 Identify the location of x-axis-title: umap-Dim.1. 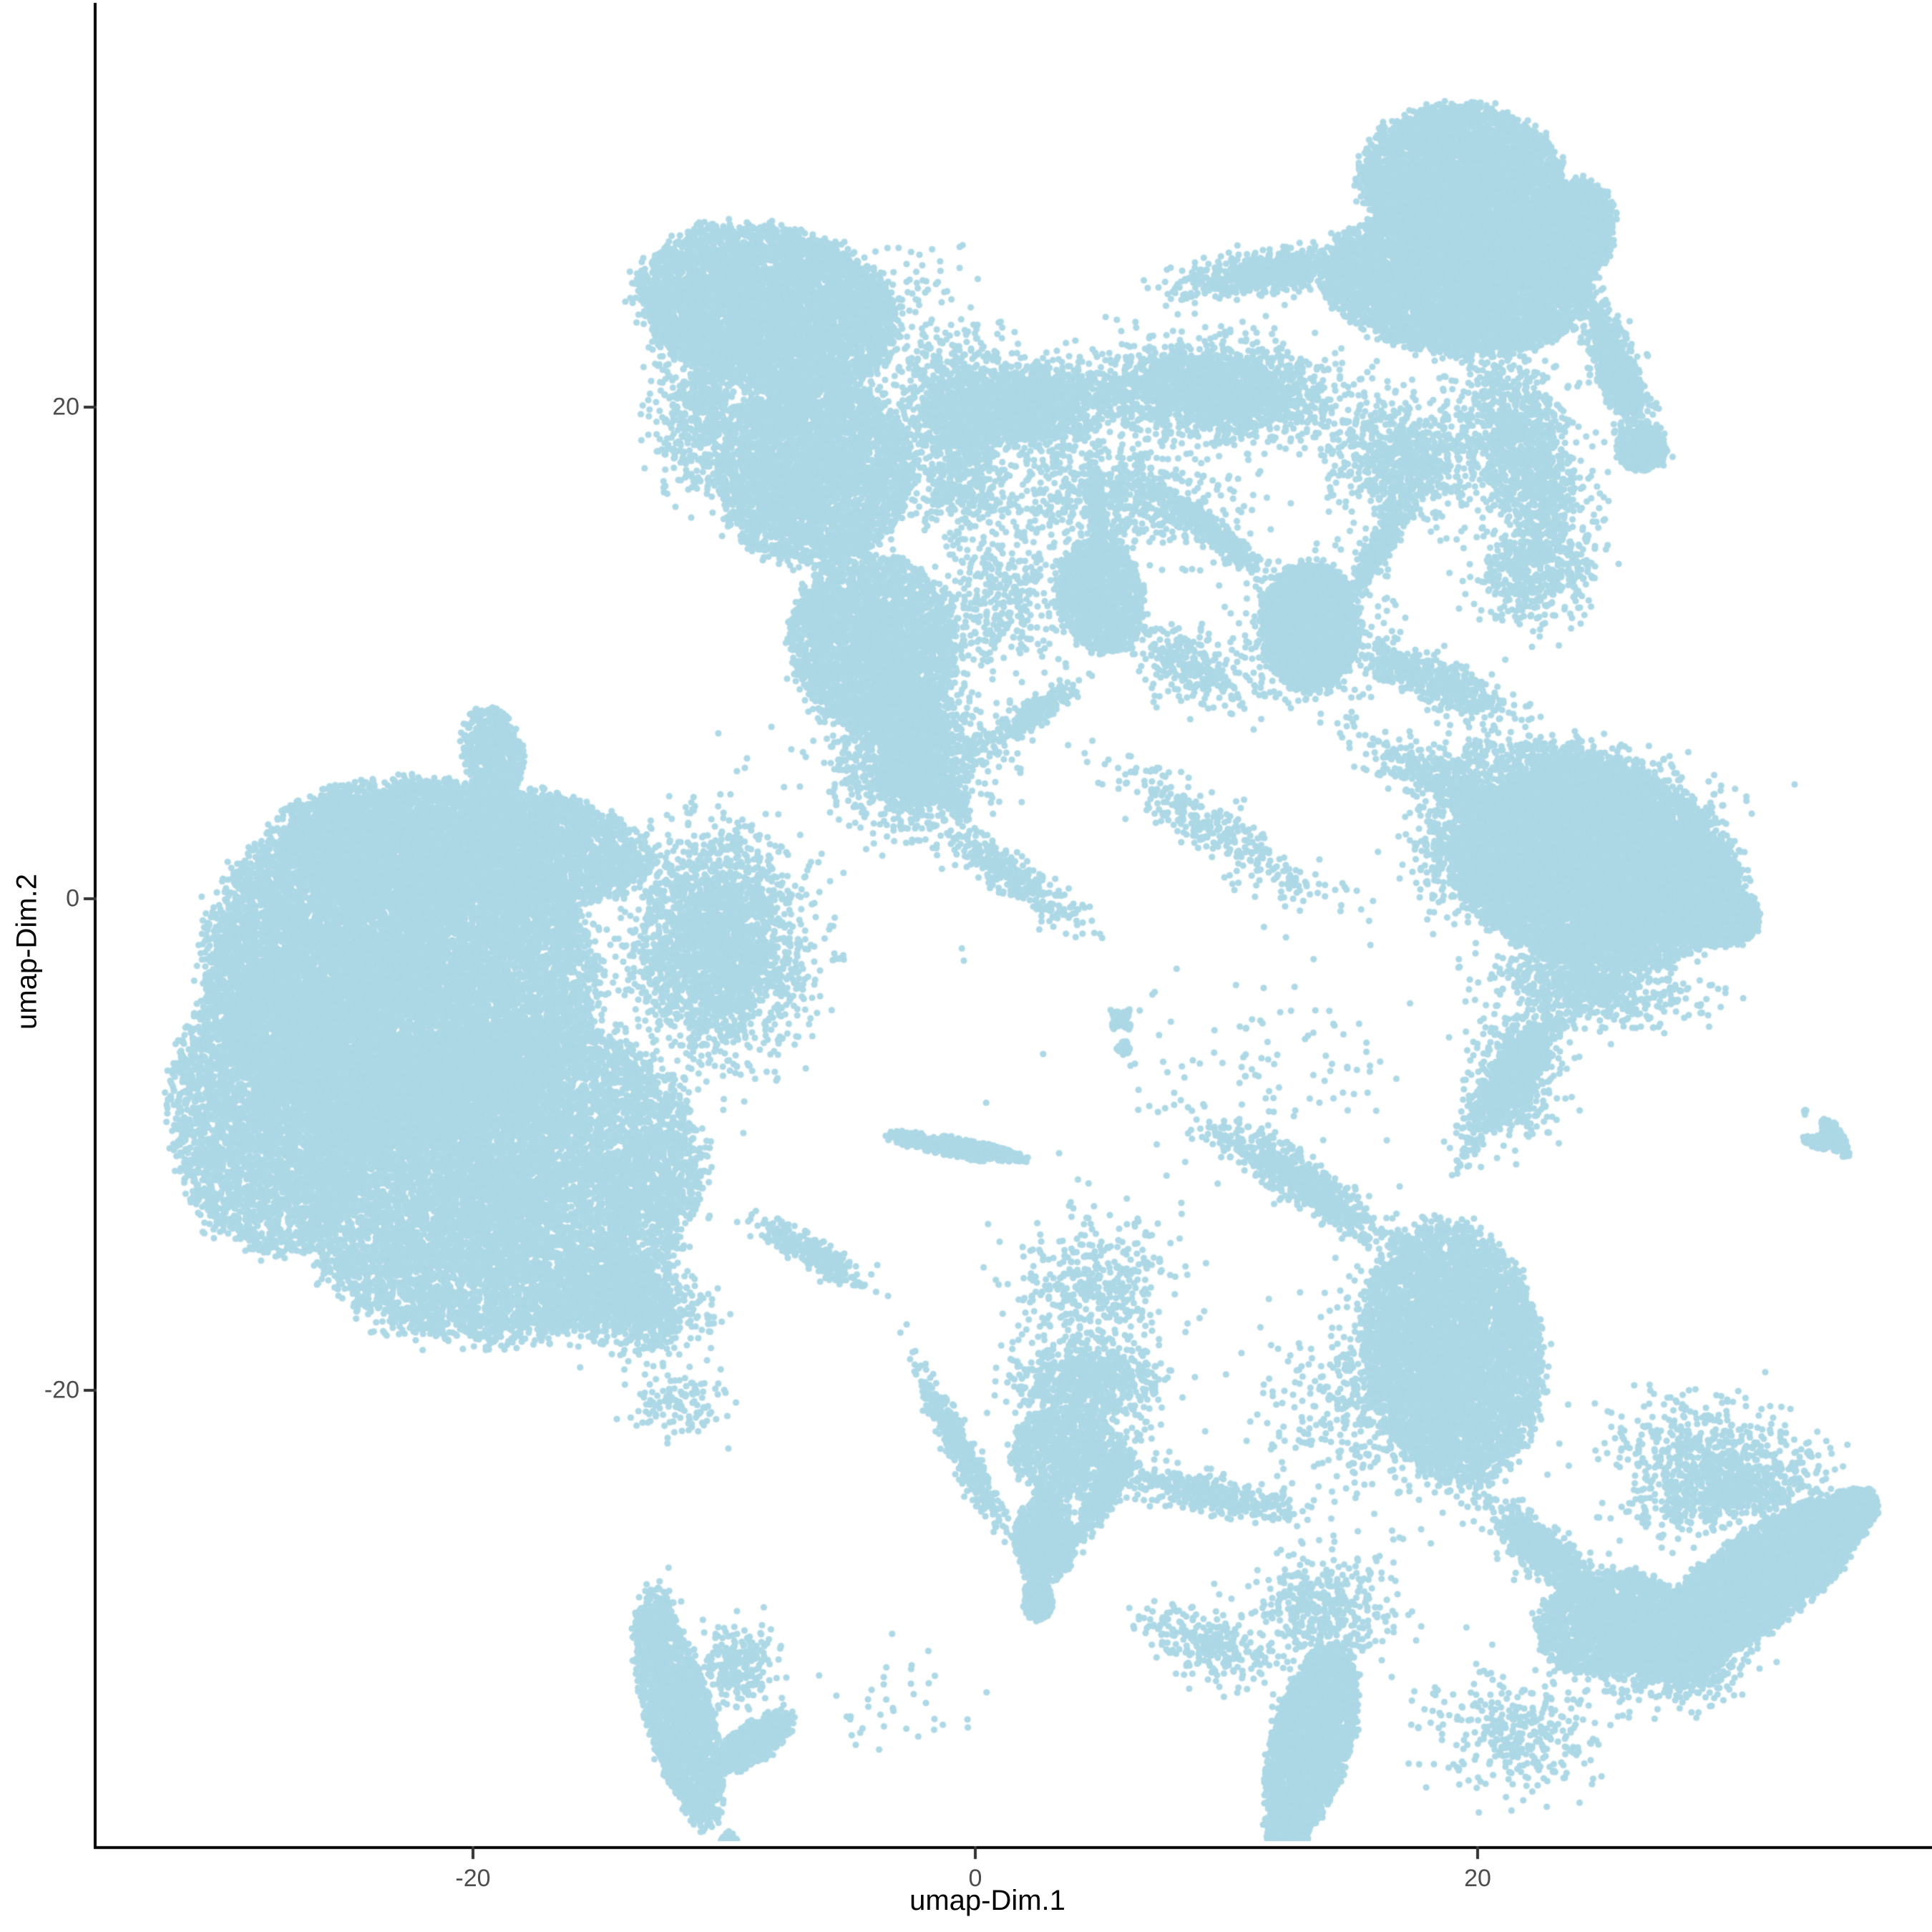
(987, 1900).